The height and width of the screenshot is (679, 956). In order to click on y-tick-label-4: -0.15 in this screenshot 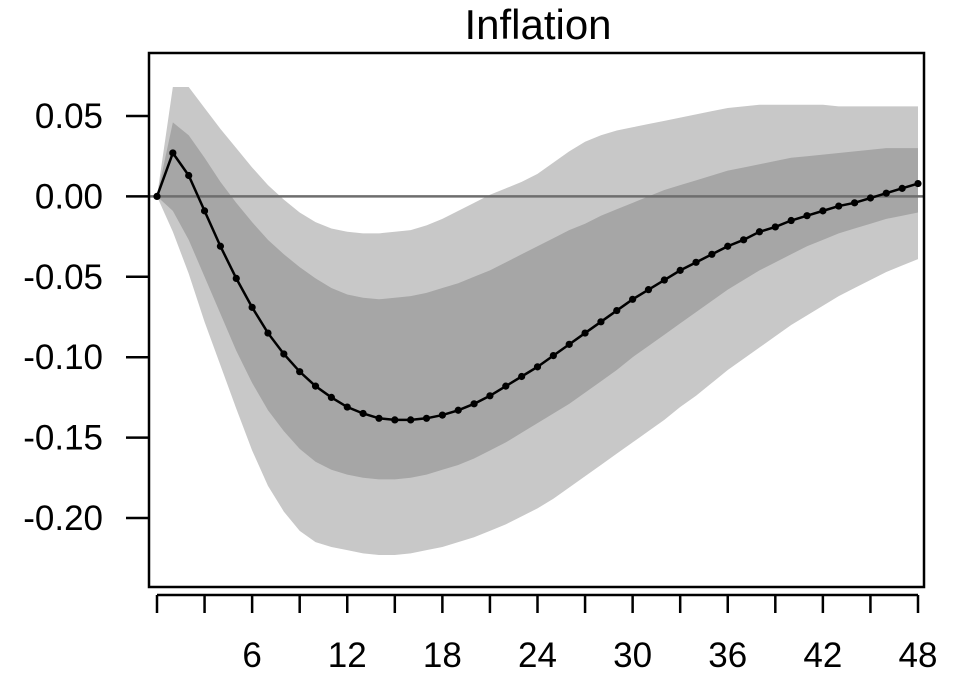, I will do `click(63, 438)`.